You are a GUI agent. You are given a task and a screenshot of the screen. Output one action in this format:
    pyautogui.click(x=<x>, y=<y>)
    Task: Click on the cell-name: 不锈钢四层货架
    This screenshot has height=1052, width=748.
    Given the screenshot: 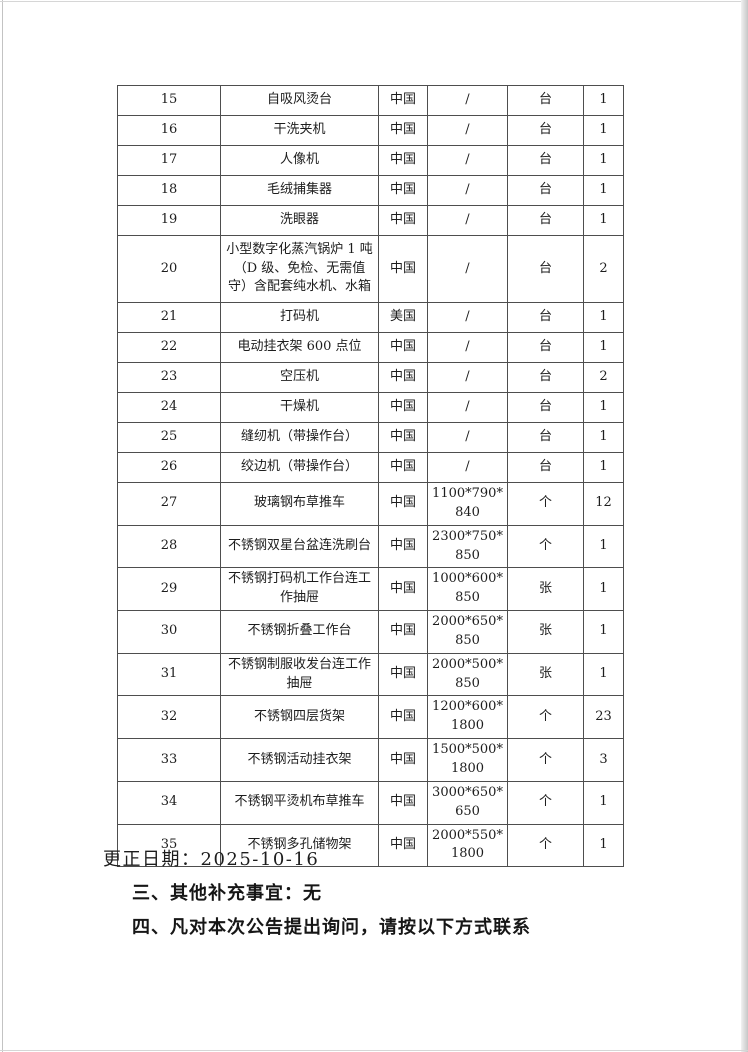 What is the action you would take?
    pyautogui.click(x=299, y=717)
    